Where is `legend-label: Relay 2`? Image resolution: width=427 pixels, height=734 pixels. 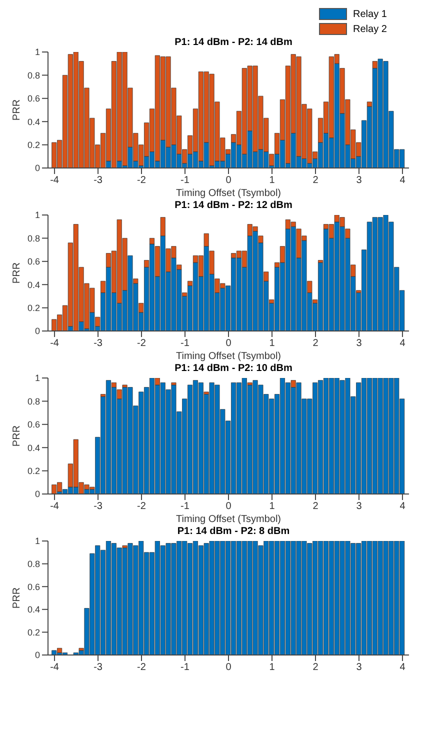
legend-label: Relay 2 is located at coordinates (370, 29).